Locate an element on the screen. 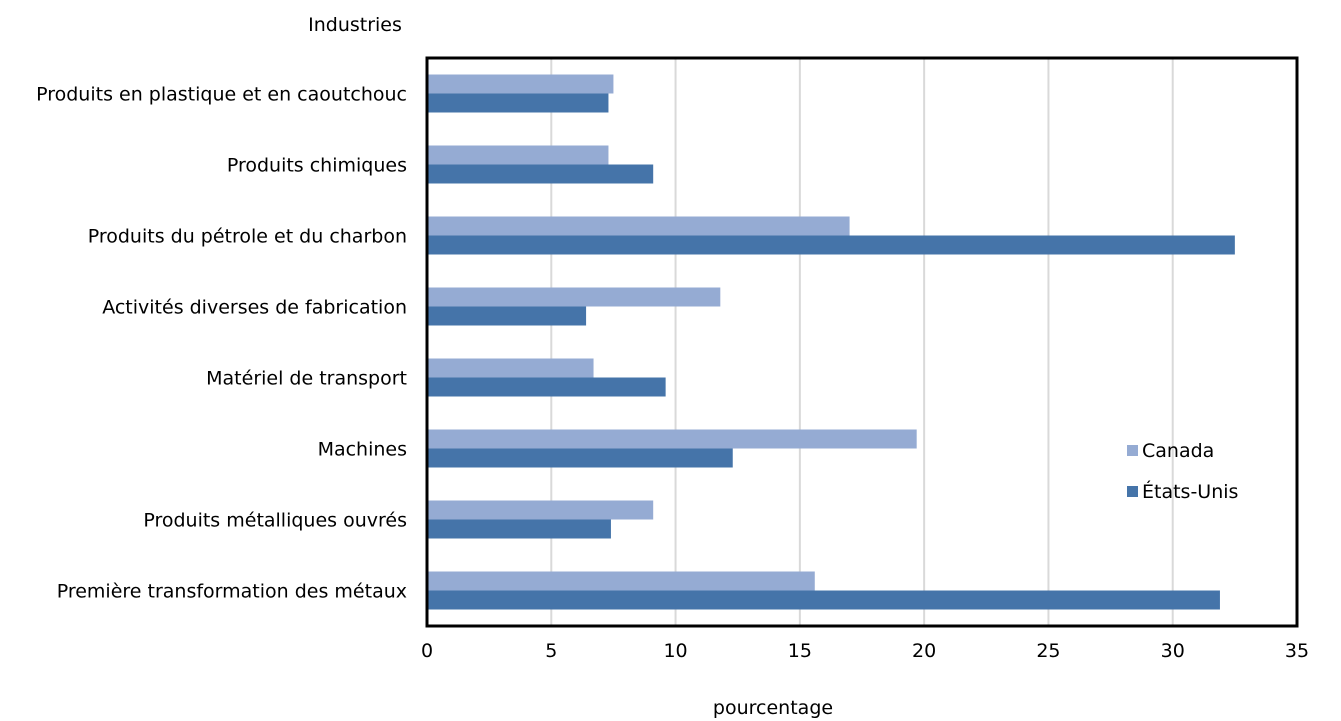 The width and height of the screenshot is (1341, 721). x-tick-label: 30 is located at coordinates (1173, 651).